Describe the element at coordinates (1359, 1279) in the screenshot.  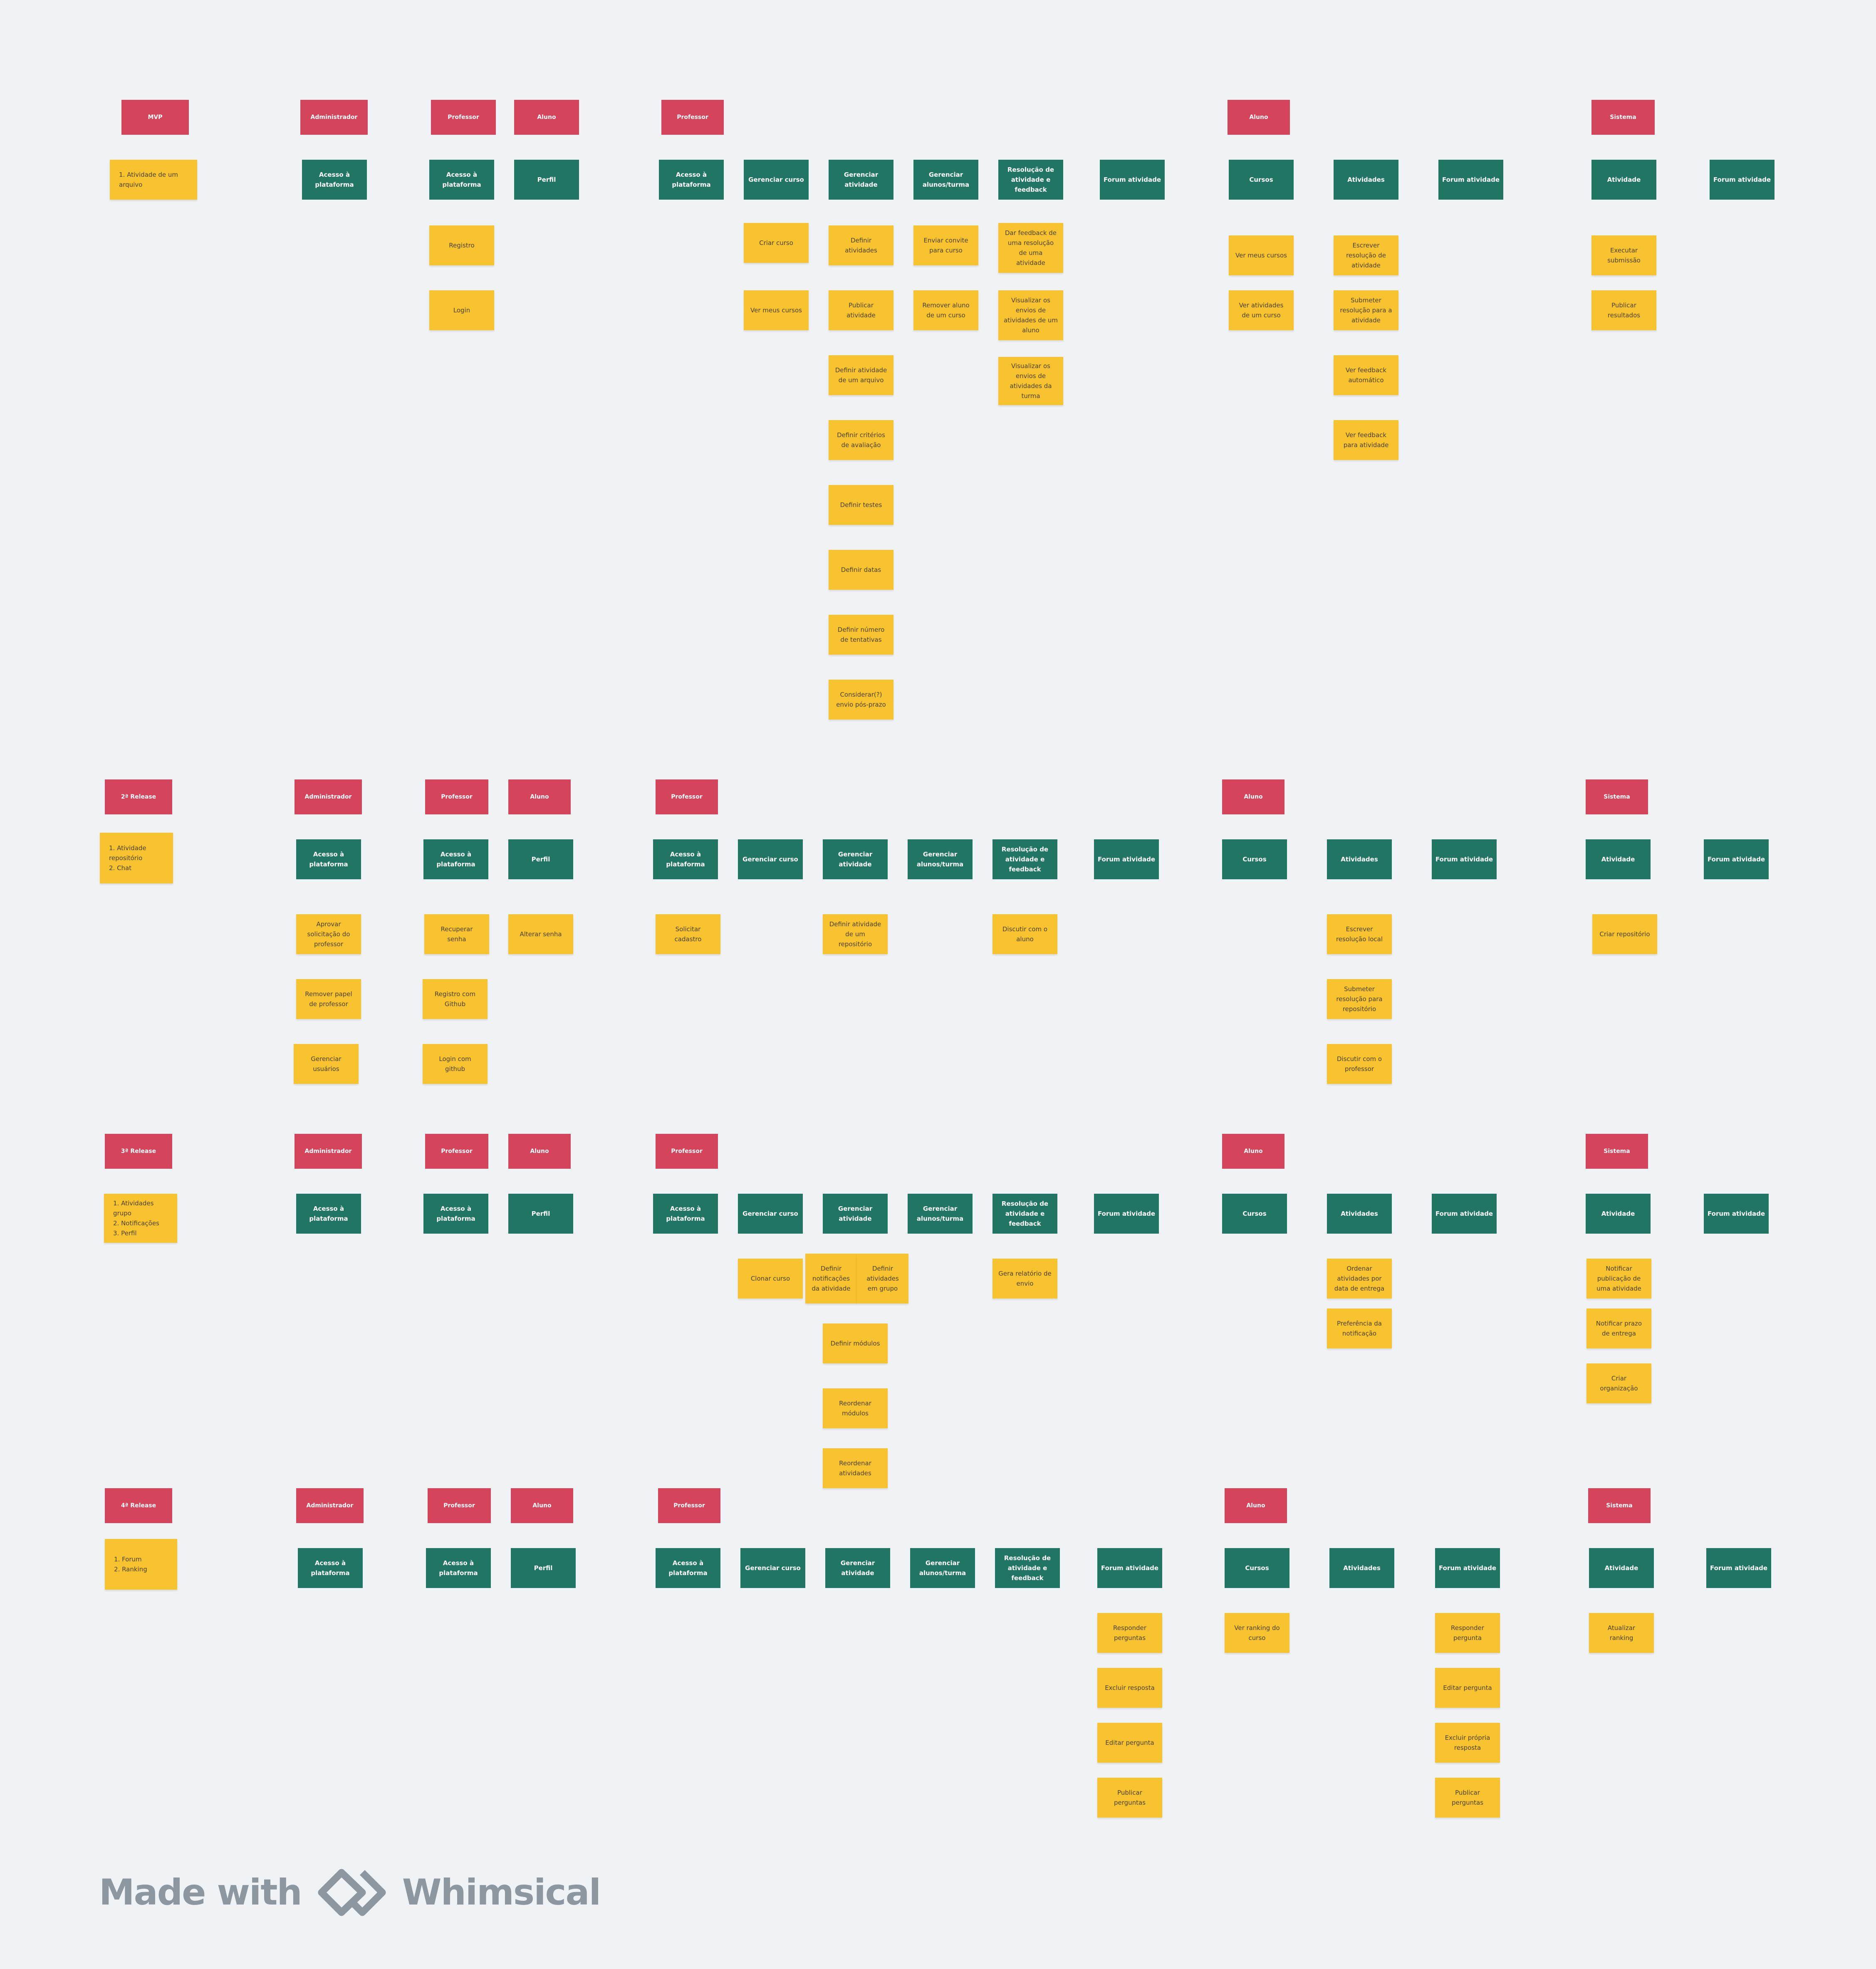
I see `story-card: Ordenar atividades por data de entrega` at that location.